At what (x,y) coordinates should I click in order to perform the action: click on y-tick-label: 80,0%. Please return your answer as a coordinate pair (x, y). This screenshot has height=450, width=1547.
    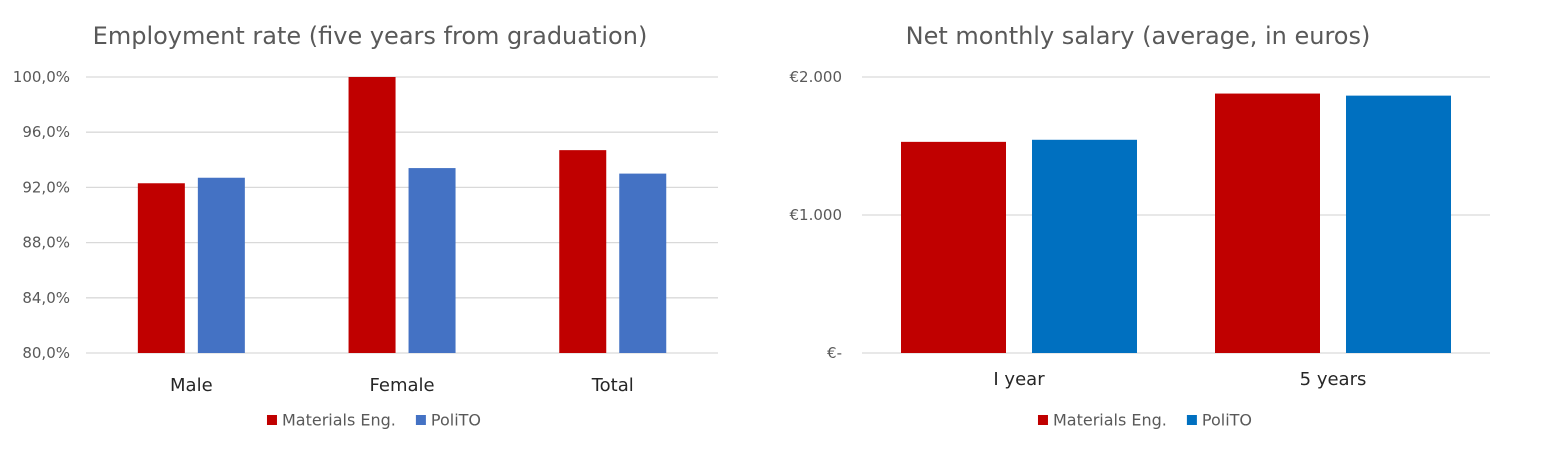
    Looking at the image, I should click on (46, 353).